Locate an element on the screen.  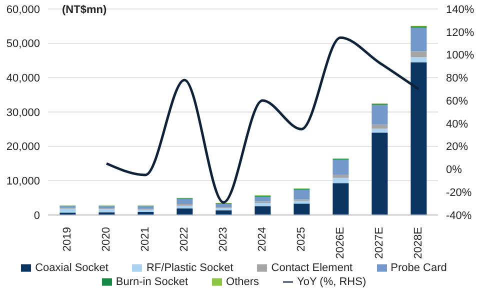
y2-tick-label: 80% is located at coordinates (457, 78).